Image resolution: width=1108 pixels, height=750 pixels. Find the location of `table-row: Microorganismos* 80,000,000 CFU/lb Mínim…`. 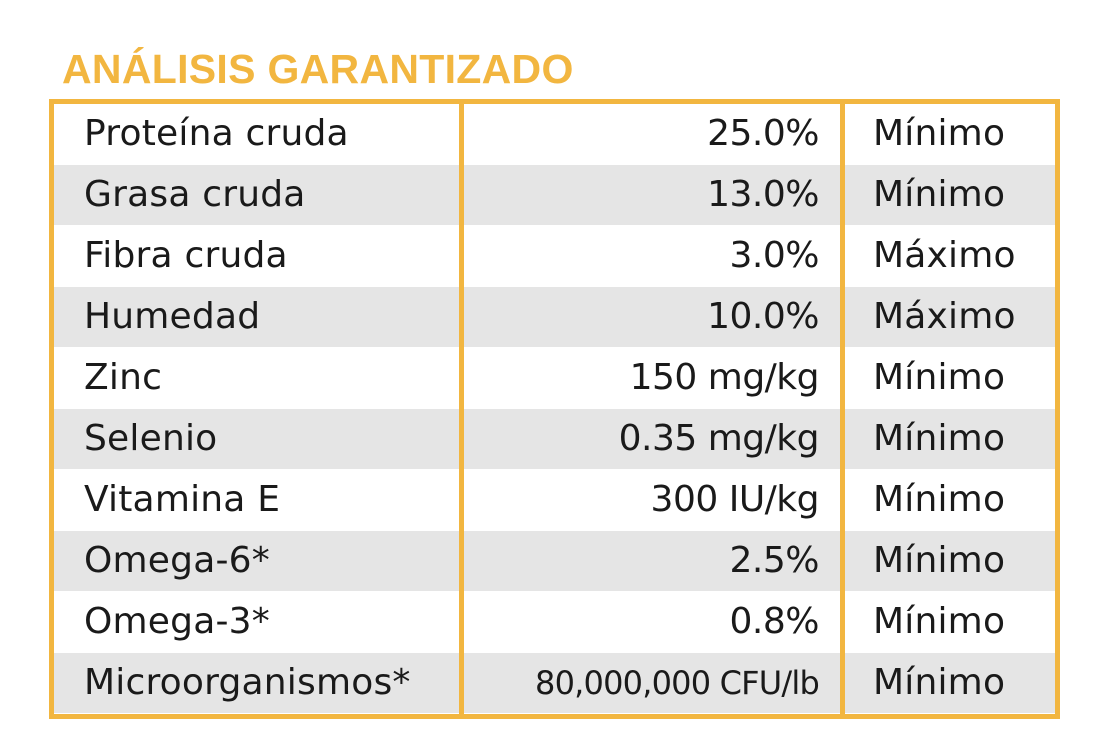

table-row: Microorganismos* 80,000,000 CFU/lb Mínim… is located at coordinates (554, 683).